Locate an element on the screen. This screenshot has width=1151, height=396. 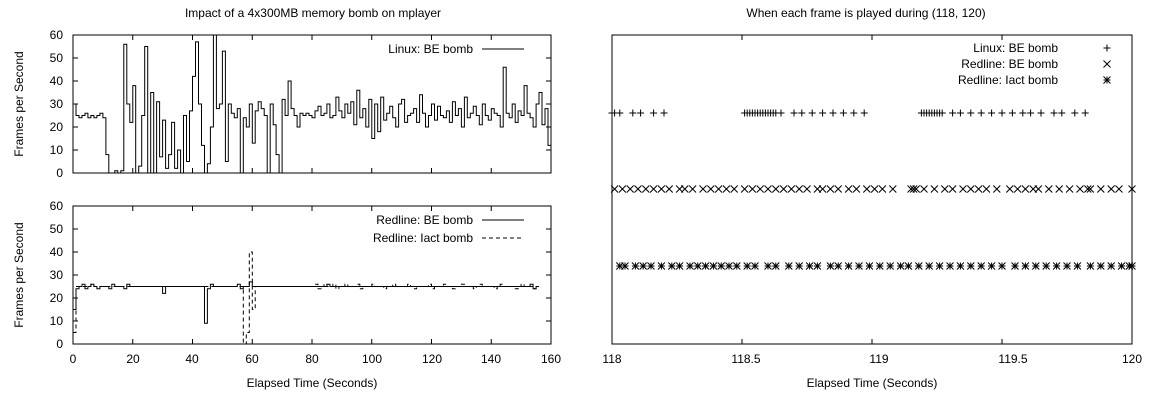
x-tick-label: 118.5 is located at coordinates (745, 359).